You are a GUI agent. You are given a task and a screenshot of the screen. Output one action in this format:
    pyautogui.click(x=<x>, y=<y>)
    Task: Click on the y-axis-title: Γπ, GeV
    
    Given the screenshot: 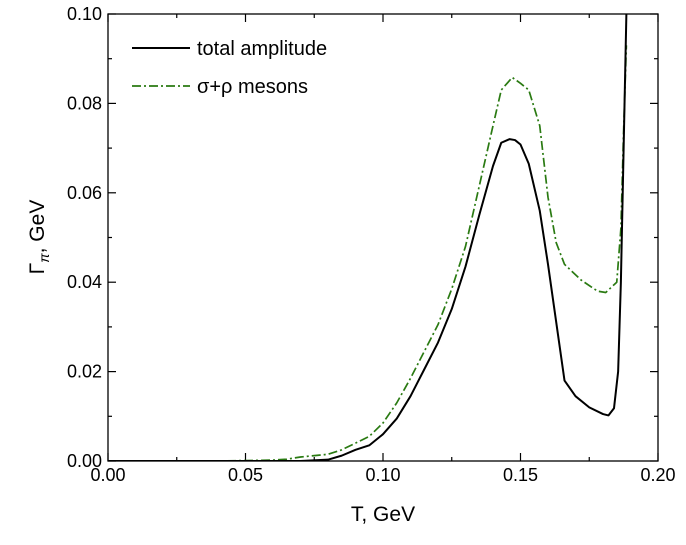 What is the action you would take?
    pyautogui.click(x=39, y=237)
    